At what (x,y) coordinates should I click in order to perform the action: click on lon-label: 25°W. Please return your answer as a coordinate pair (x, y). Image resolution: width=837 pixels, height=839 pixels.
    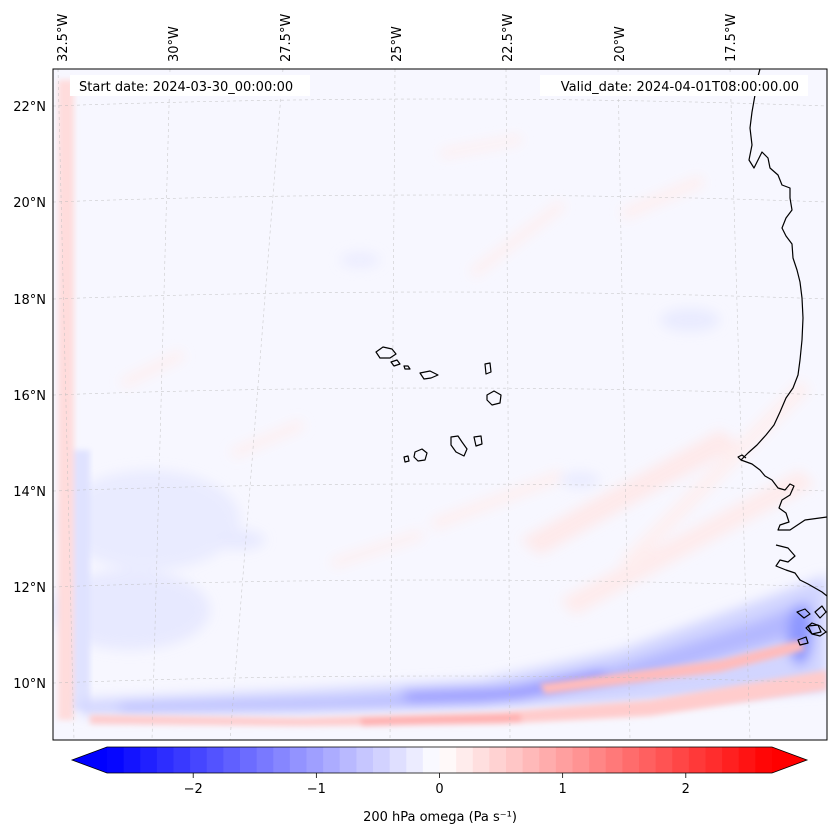
    Looking at the image, I should click on (397, 44).